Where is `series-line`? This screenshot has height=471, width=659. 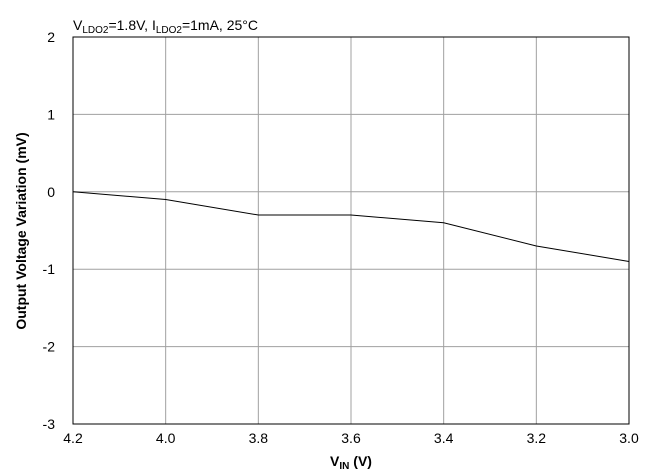 series-line is located at coordinates (351, 226).